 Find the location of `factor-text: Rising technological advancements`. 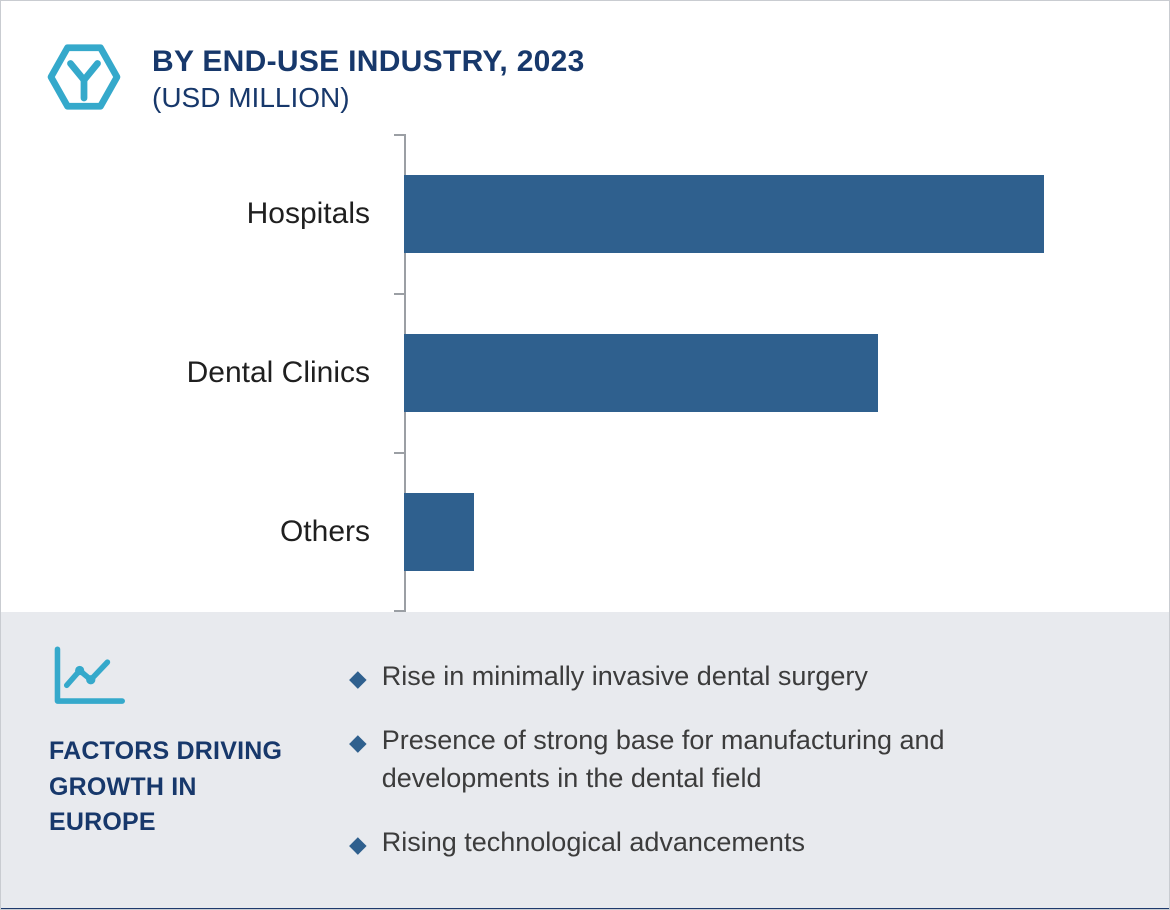

factor-text: Rising technological advancements is located at coordinates (593, 841).